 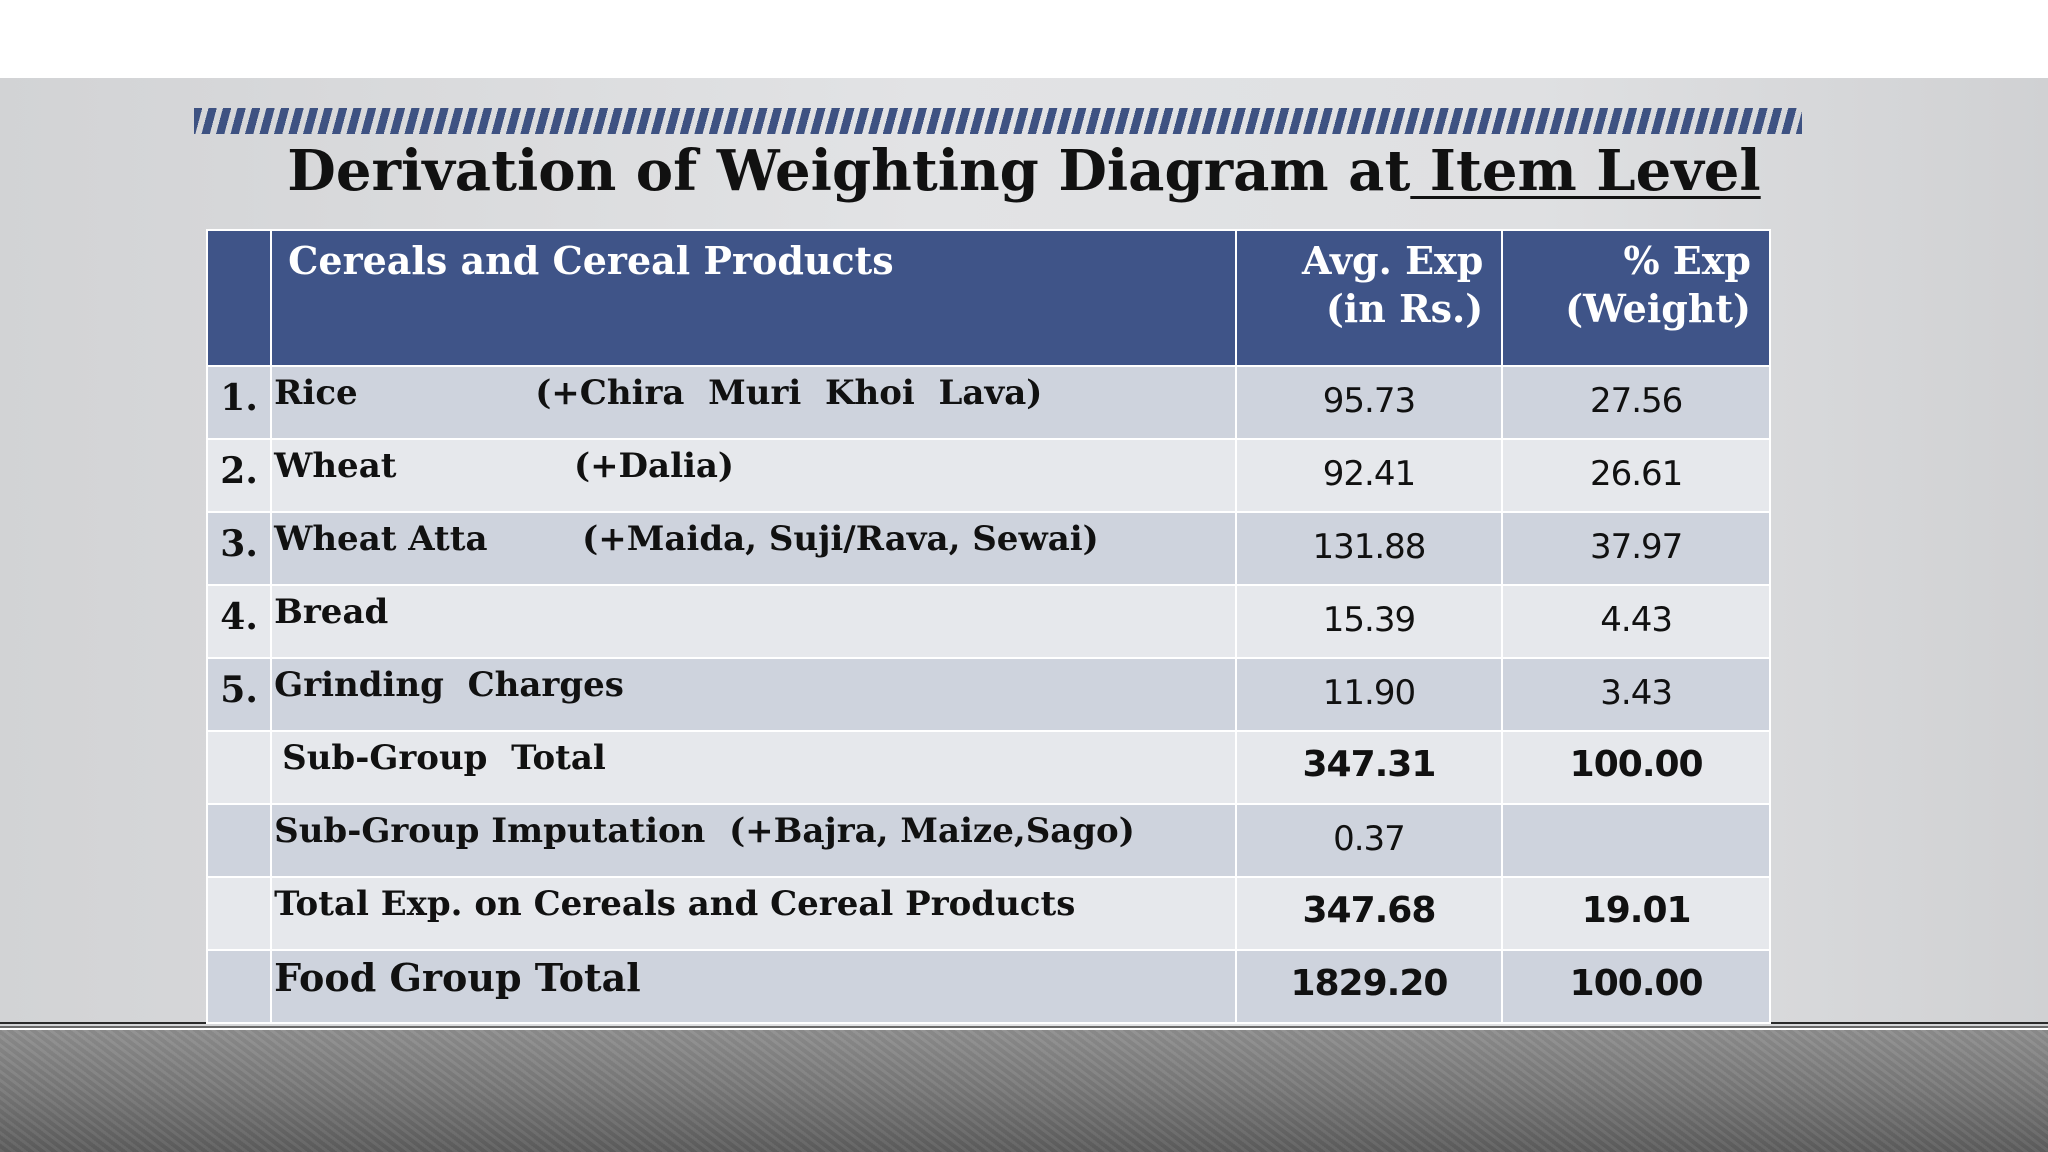 I want to click on row-avg-exp: 92.41, so click(x=1369, y=475).